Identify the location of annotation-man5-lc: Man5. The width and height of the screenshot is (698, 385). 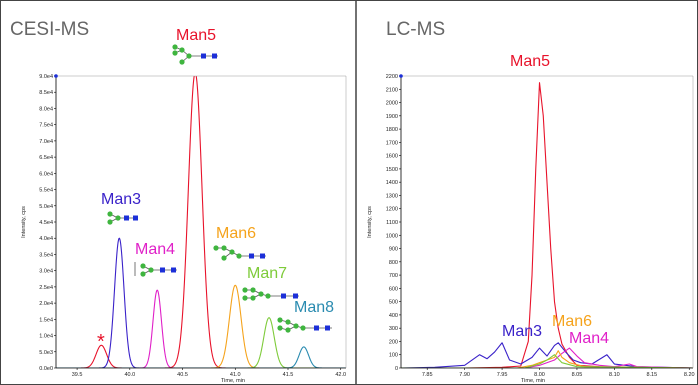
(530, 61).